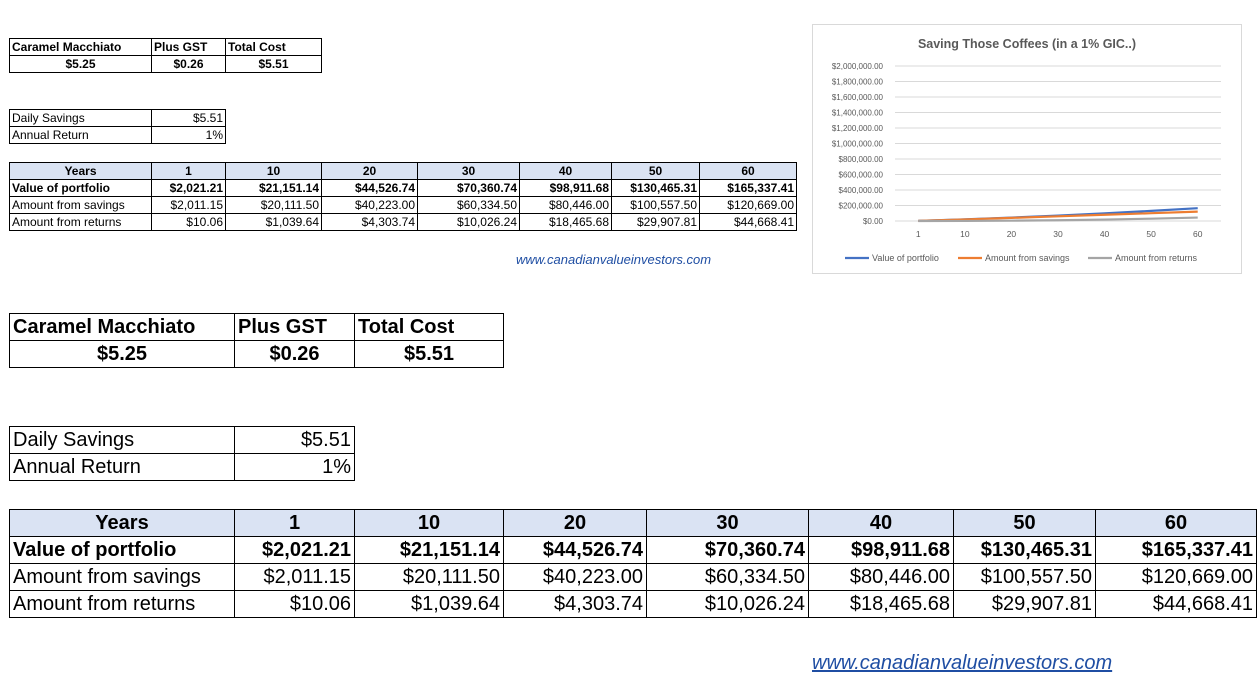 The height and width of the screenshot is (680, 1257). I want to click on year-header-60-large: 60, so click(1176, 523).